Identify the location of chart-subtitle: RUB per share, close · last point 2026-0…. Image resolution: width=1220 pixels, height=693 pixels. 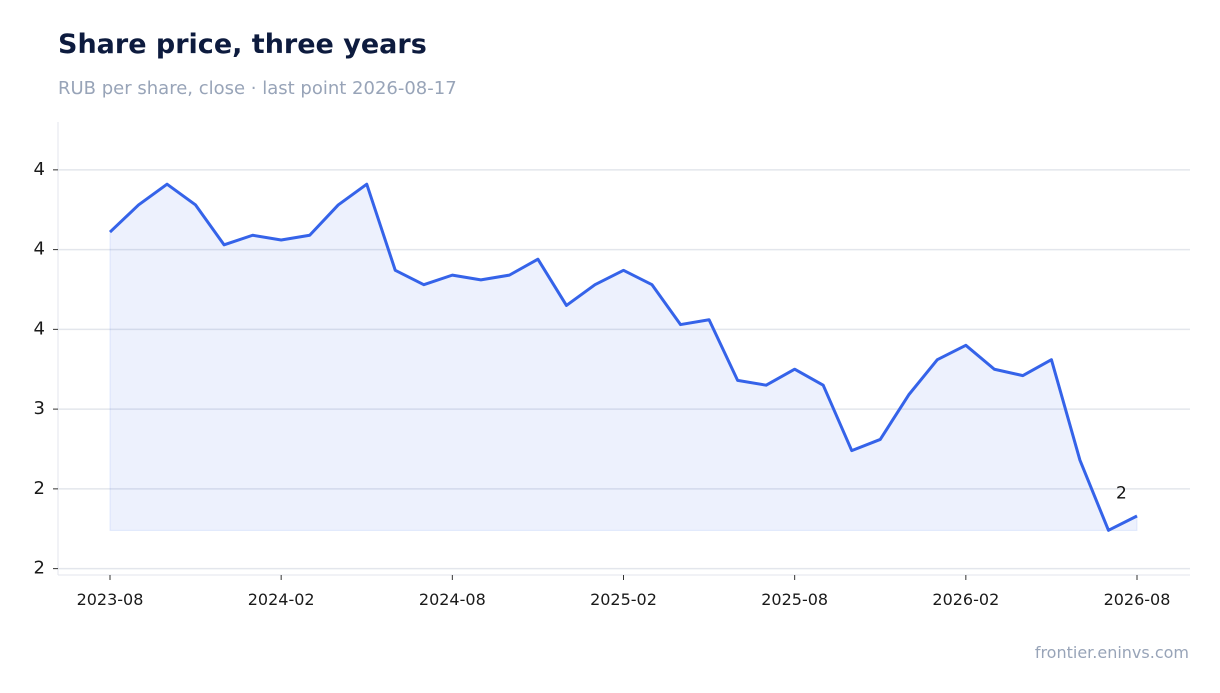
(257, 88).